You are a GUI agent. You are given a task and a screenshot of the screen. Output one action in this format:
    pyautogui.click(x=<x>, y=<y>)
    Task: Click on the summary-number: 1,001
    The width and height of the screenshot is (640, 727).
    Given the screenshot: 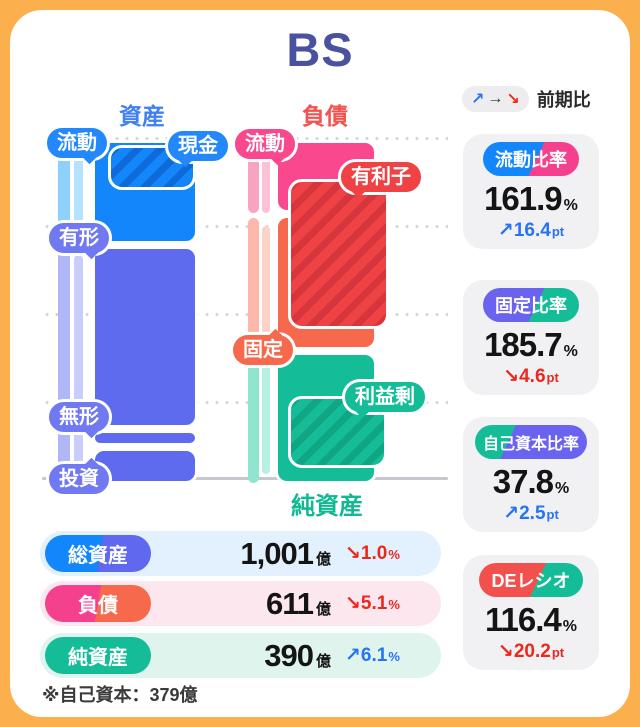 What is the action you would take?
    pyautogui.click(x=277, y=553)
    